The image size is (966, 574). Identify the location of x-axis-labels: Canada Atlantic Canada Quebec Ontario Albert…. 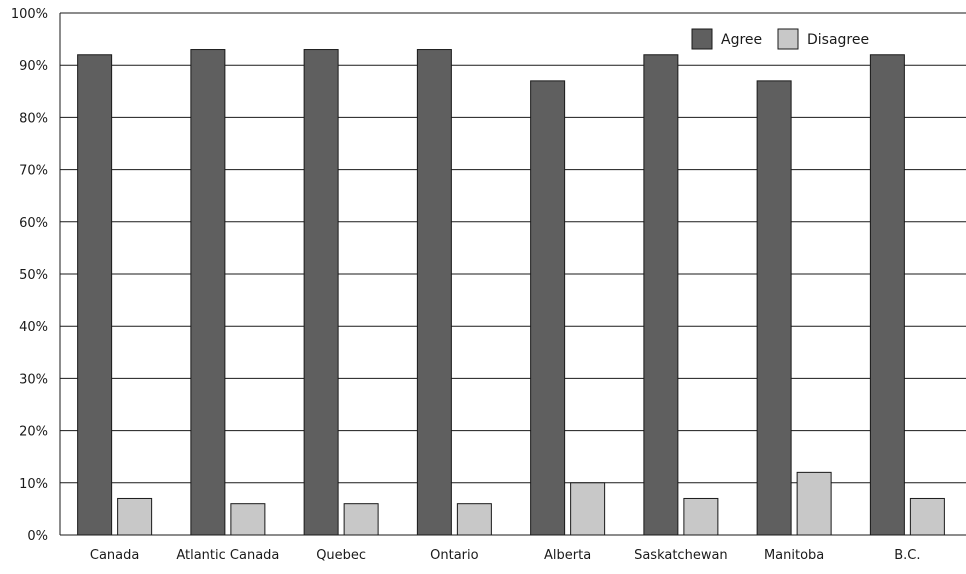
(505, 555).